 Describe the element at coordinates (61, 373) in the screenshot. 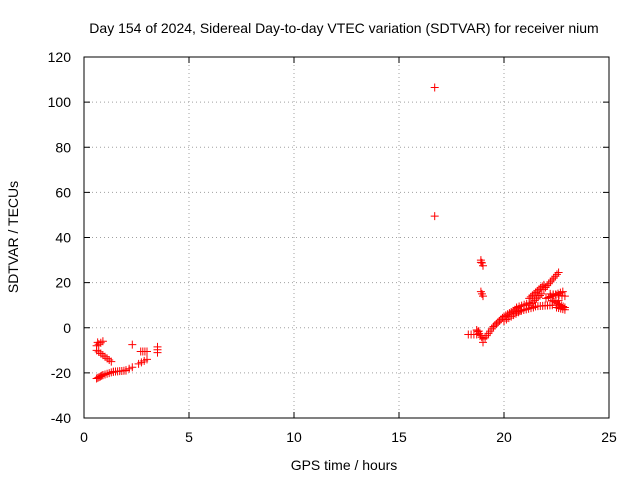

I see `y-tick-label: -20` at that location.